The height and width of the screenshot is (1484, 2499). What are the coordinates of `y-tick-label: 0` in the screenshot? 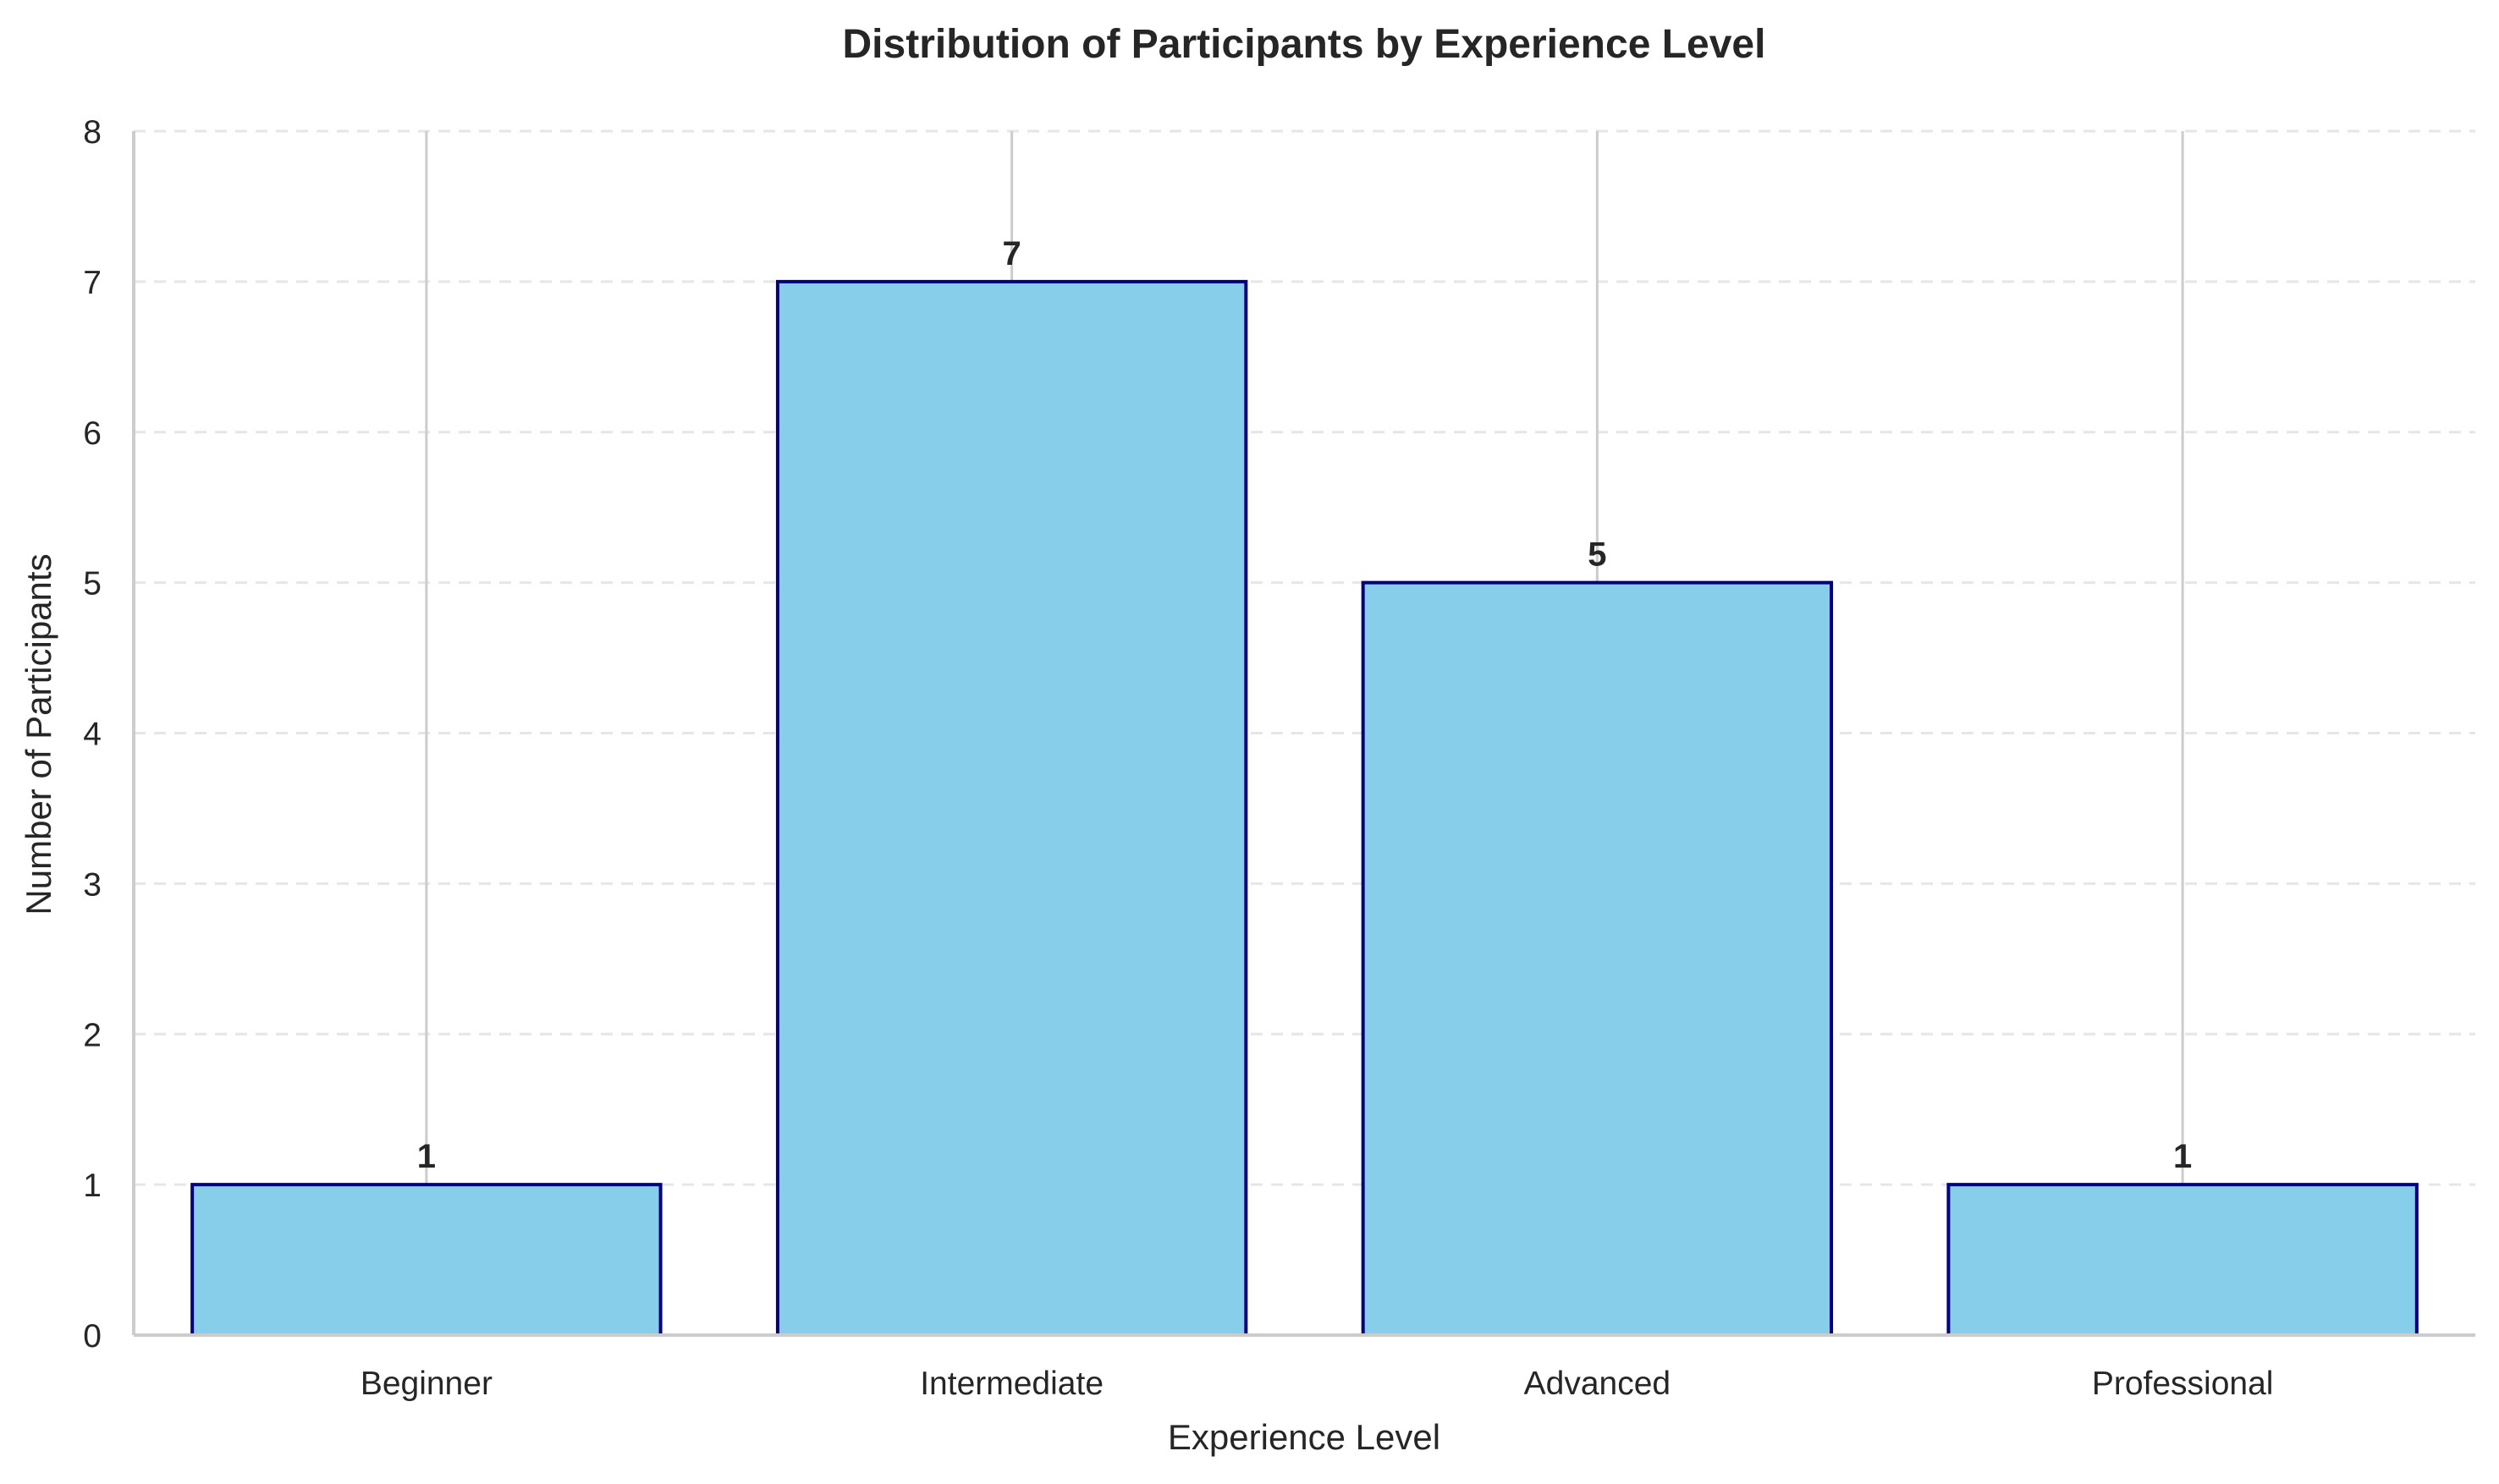 It's located at (92, 1336).